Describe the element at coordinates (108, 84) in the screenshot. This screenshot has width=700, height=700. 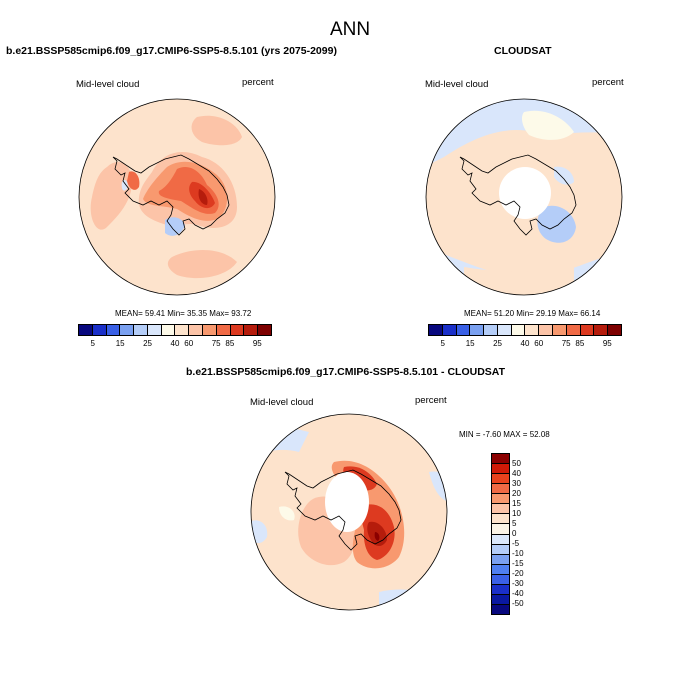
I see `panel-model-field-label: Mid-level cloud` at that location.